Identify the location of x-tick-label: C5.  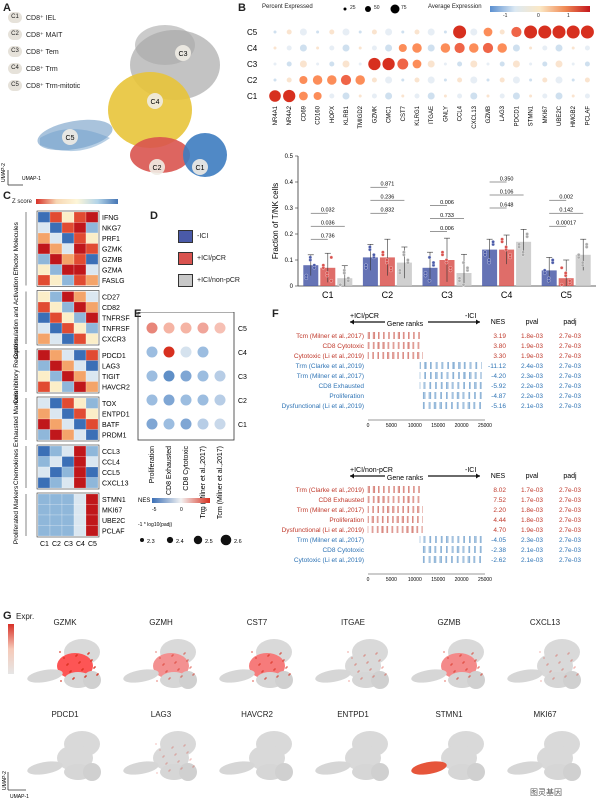
(566, 295).